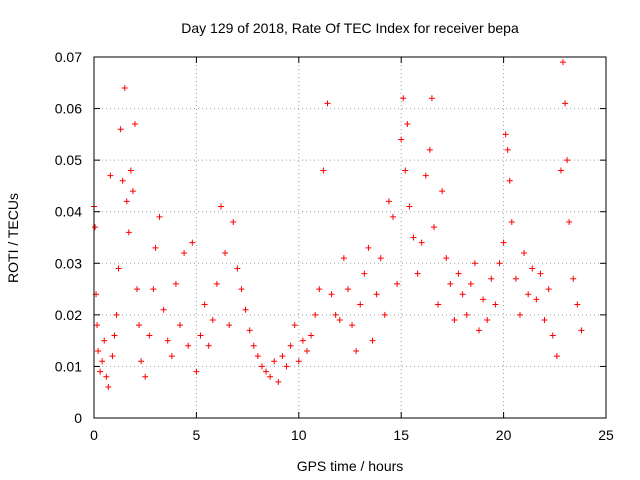 The width and height of the screenshot is (640, 480). I want to click on x-tick-label: 15, so click(401, 435).